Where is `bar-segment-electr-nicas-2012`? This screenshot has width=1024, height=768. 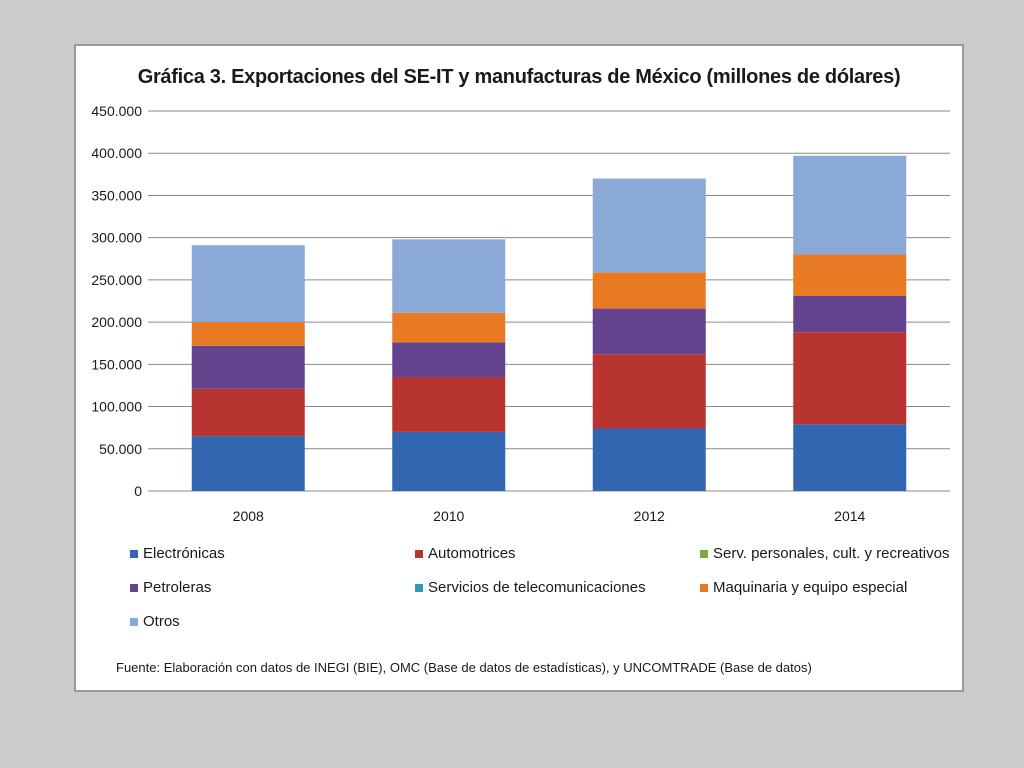 bar-segment-electr-nicas-2012 is located at coordinates (649, 459).